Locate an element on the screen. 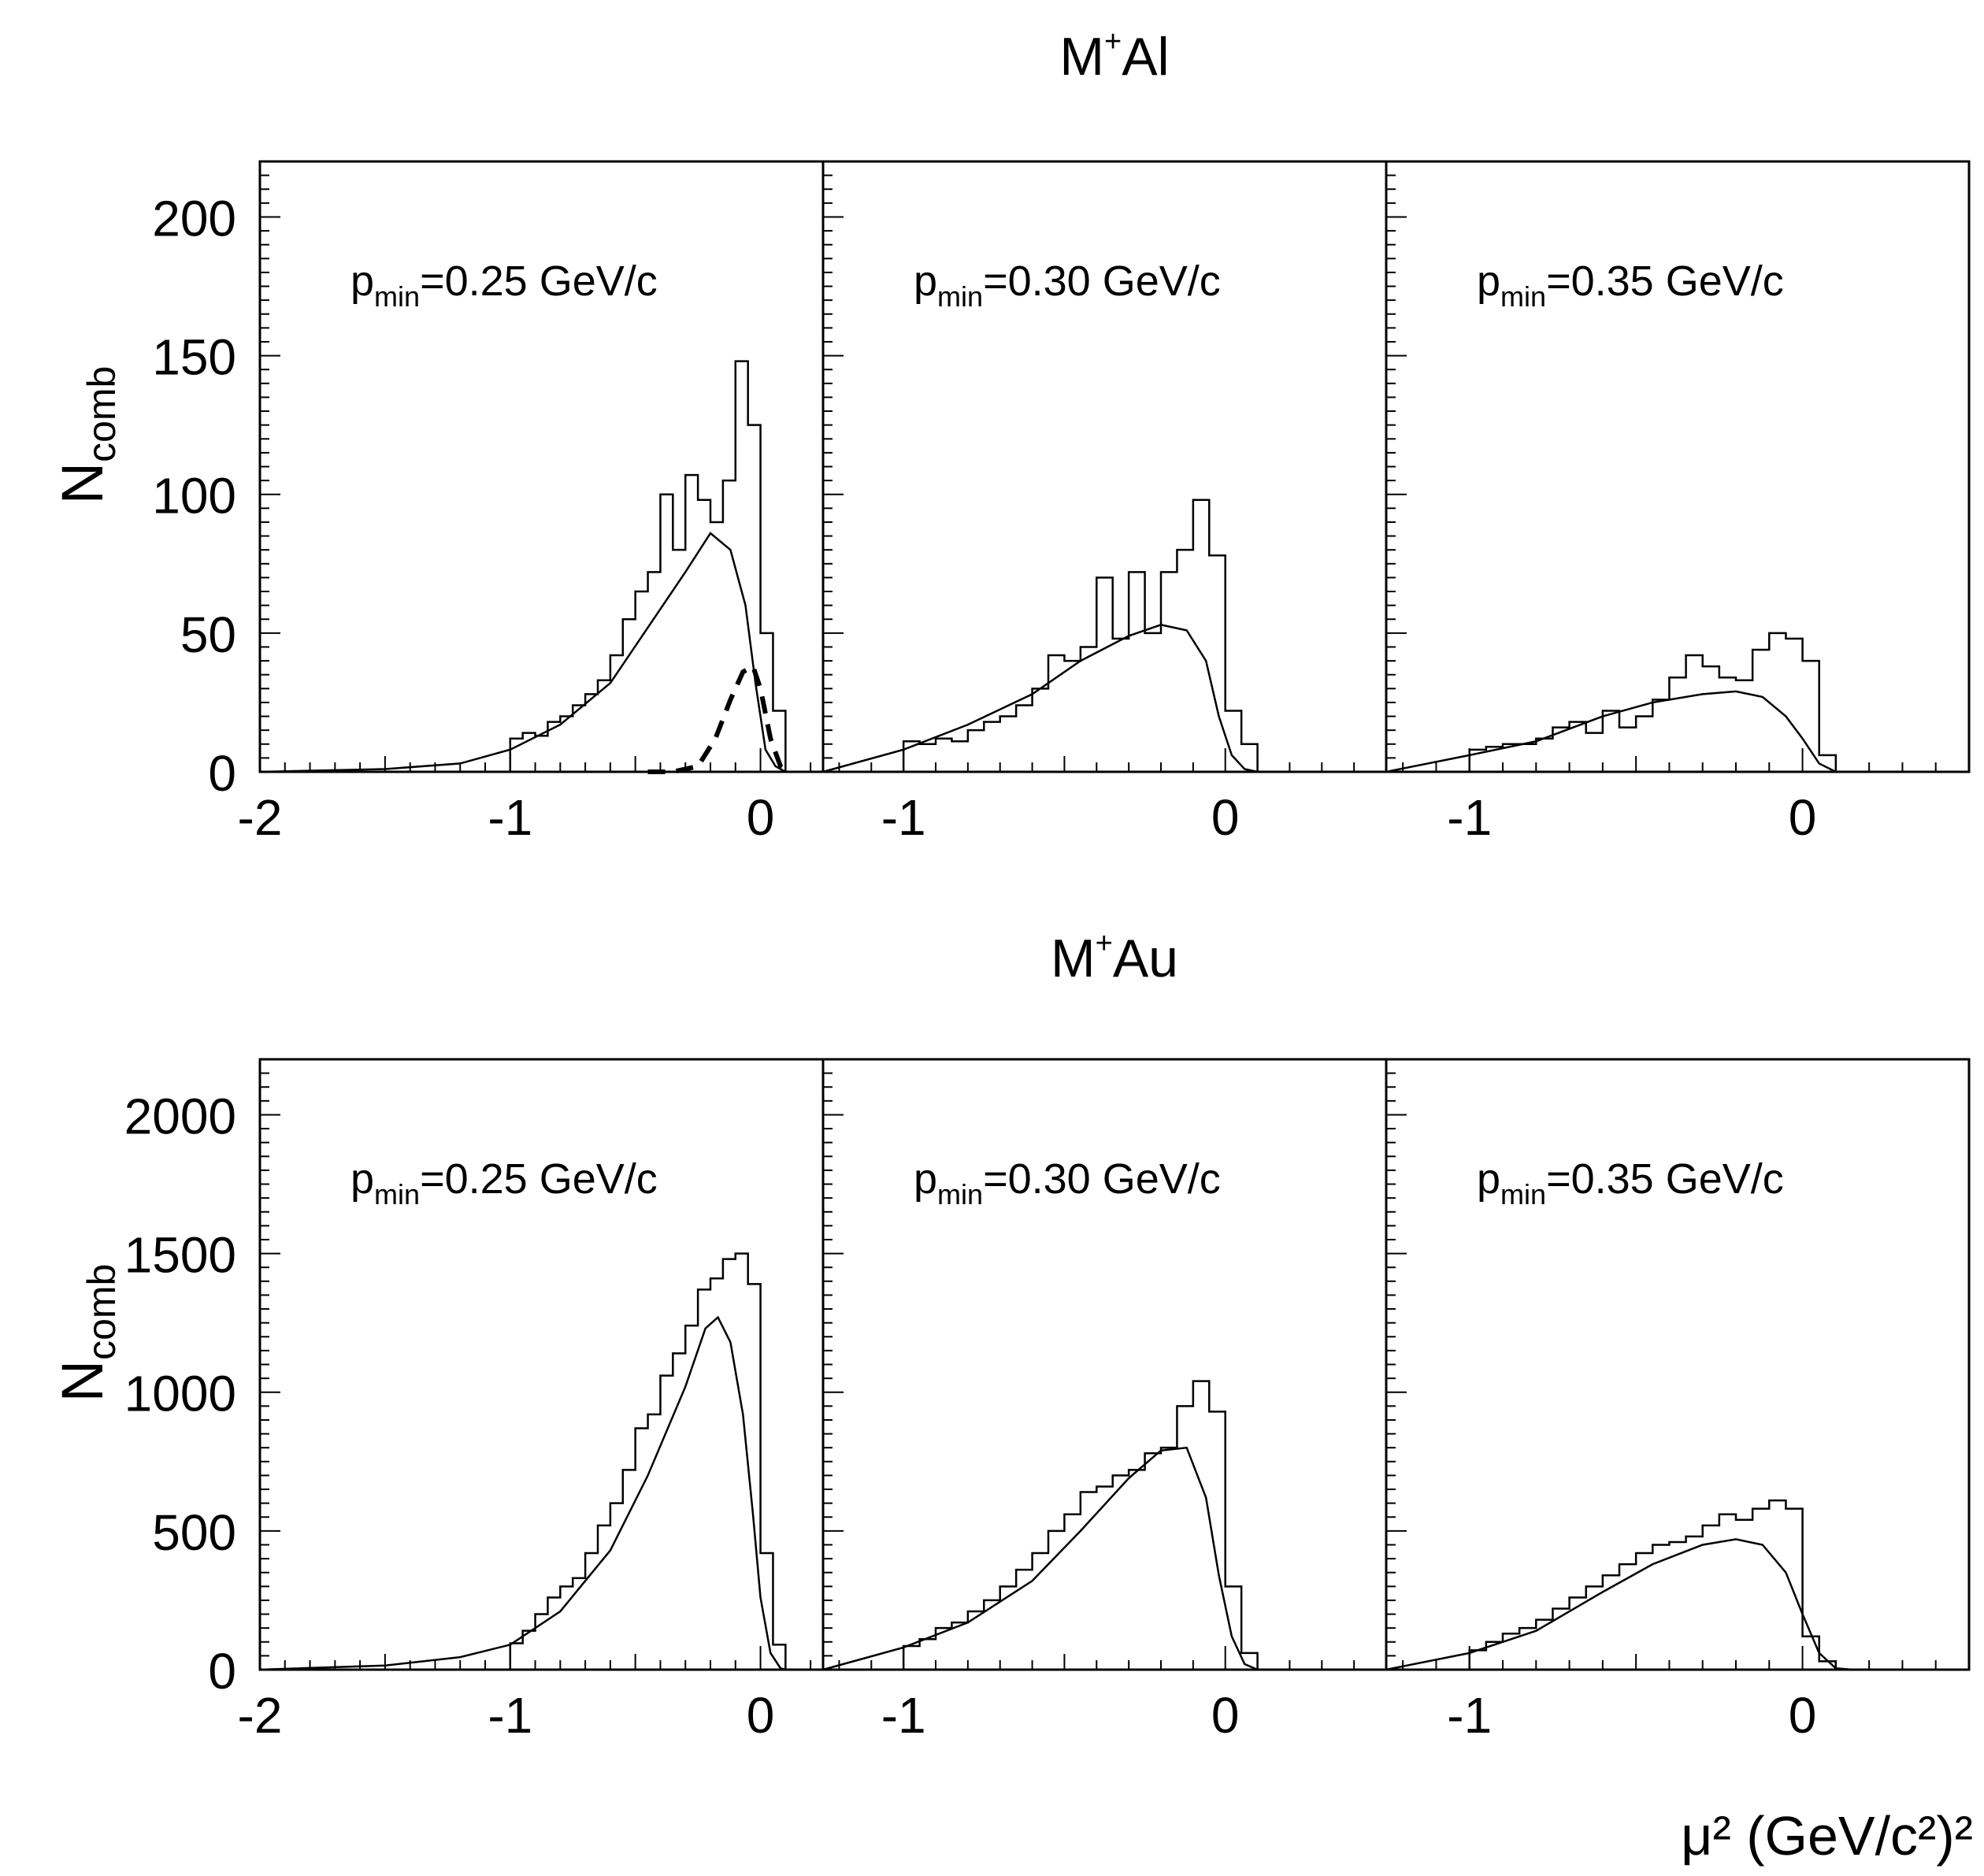 This screenshot has height=1876, width=1984. fit-component-dashed is located at coordinates (719, 718).